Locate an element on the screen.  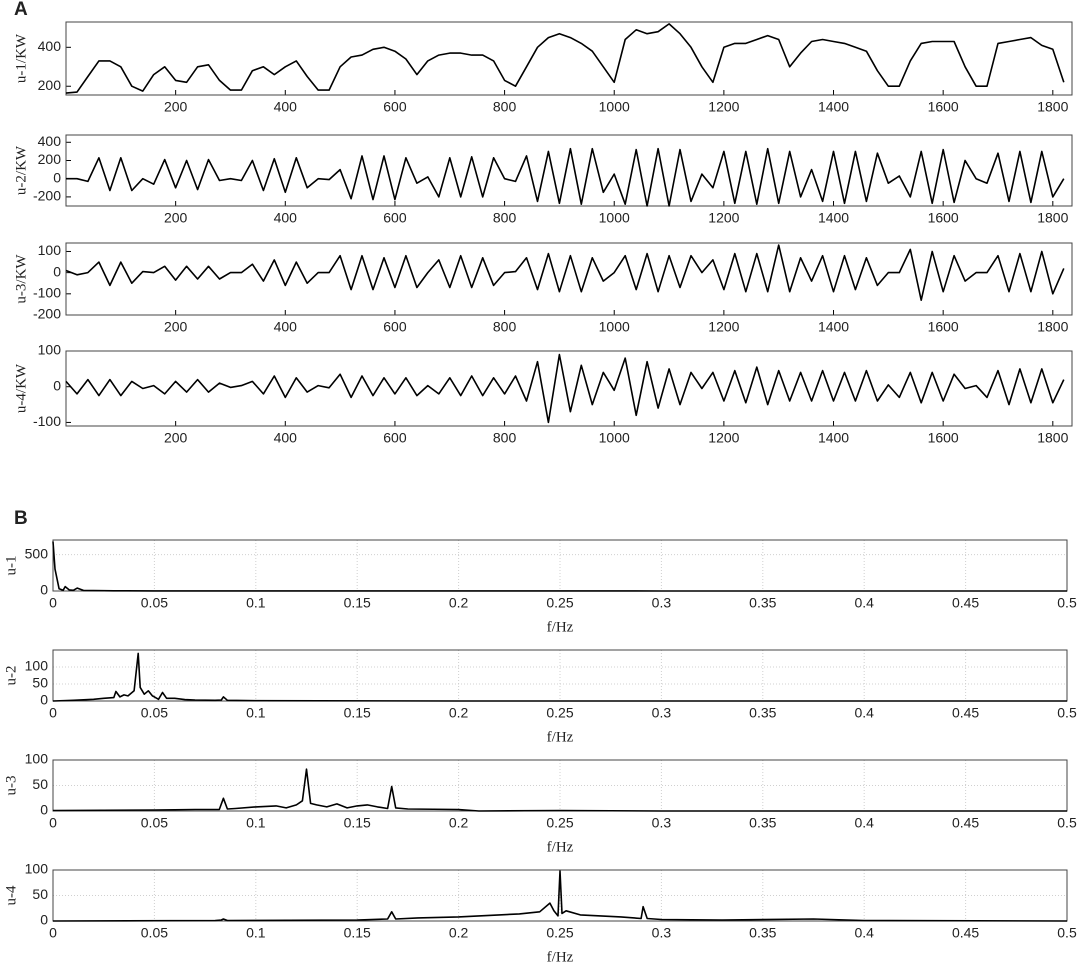
y-tick-label: 200 is located at coordinates (50, 85).